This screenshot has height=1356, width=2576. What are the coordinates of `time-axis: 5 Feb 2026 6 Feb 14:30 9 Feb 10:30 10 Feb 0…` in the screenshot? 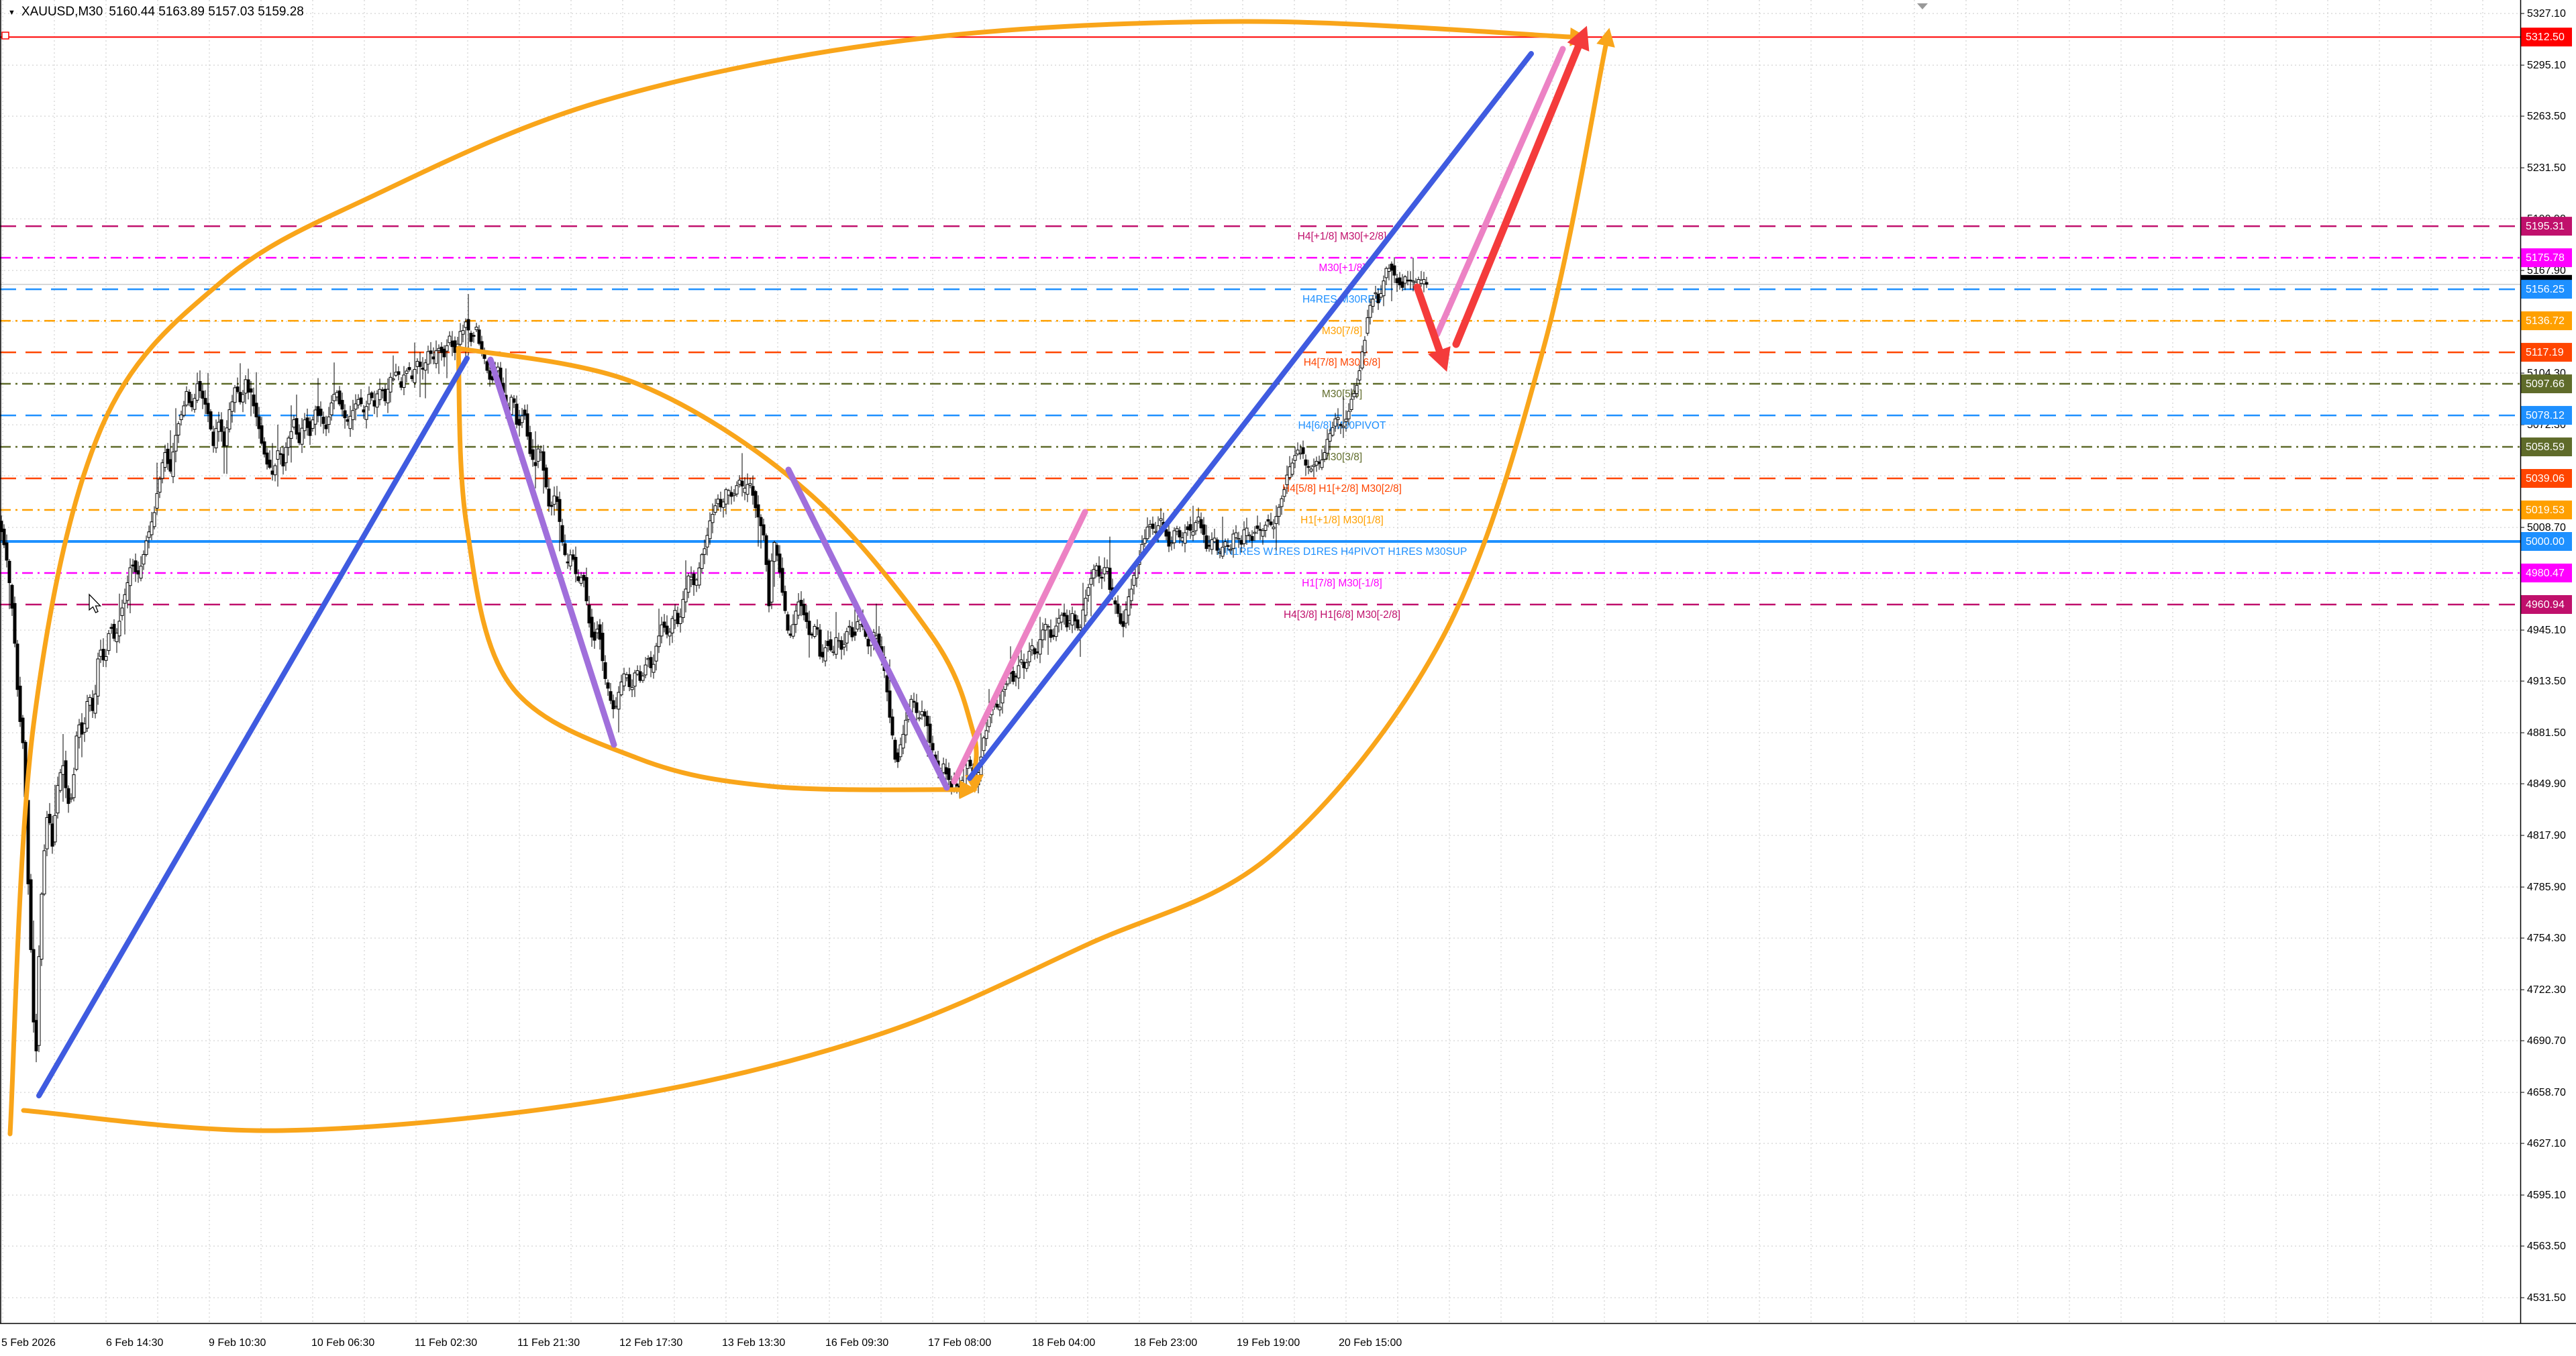 It's located at (701, 1343).